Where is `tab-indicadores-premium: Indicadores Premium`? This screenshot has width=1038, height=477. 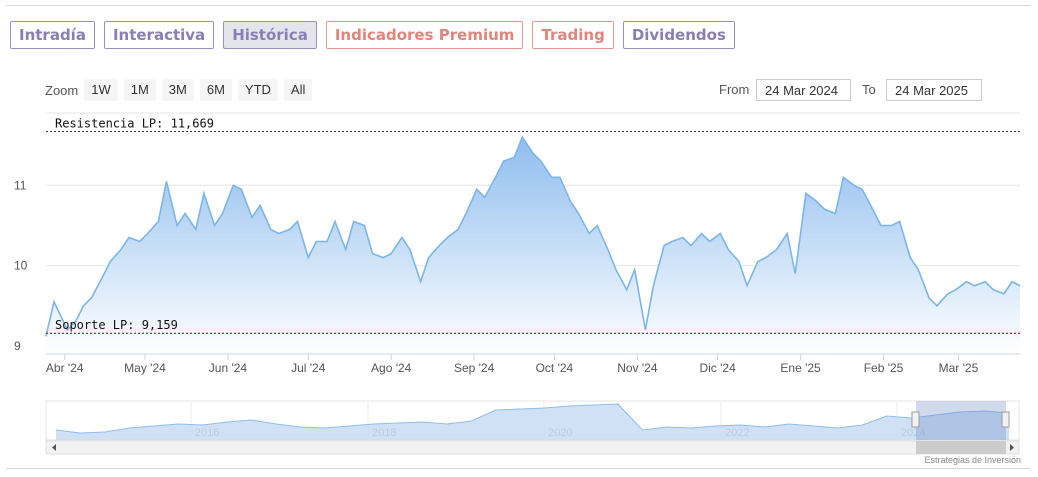 tab-indicadores-premium: Indicadores Premium is located at coordinates (424, 35).